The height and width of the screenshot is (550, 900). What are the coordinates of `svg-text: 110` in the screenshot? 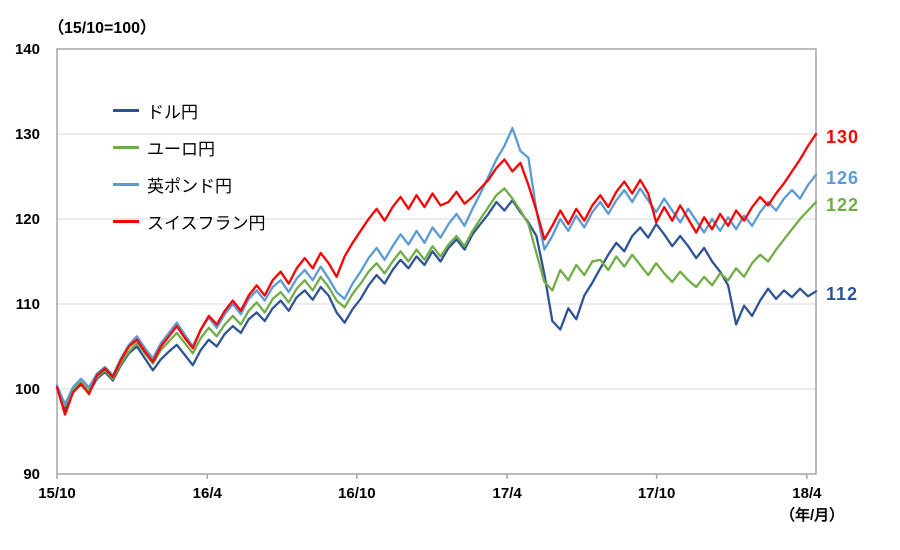 It's located at (28, 304).